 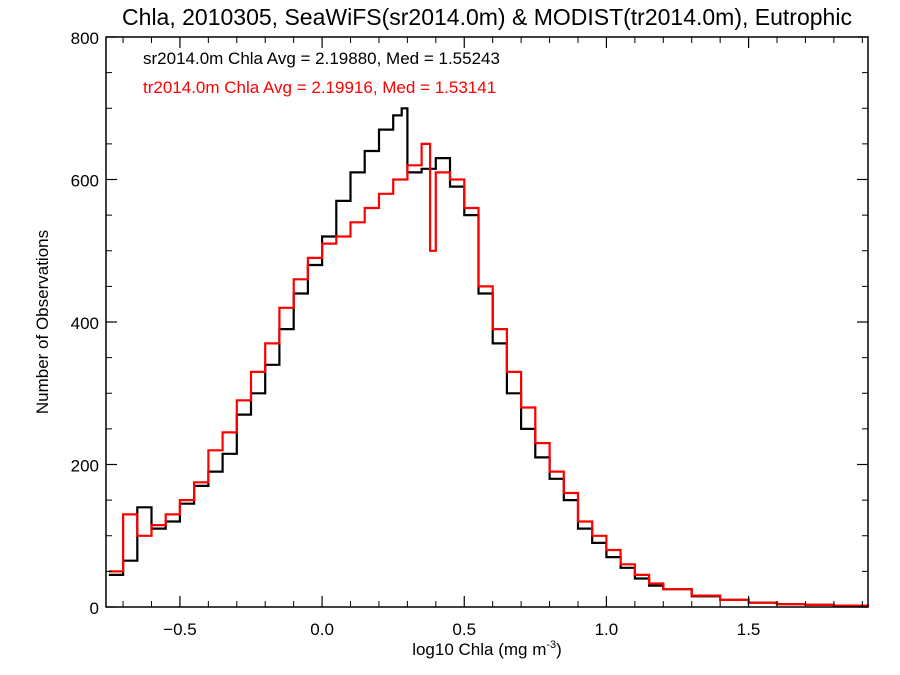 I want to click on y-axis-label: Number of Observations, so click(x=42, y=322).